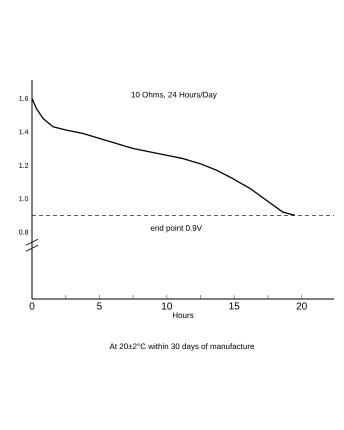 This screenshot has height=430, width=344. What do you see at coordinates (167, 306) in the screenshot?
I see `x-tick-label: 10` at bounding box center [167, 306].